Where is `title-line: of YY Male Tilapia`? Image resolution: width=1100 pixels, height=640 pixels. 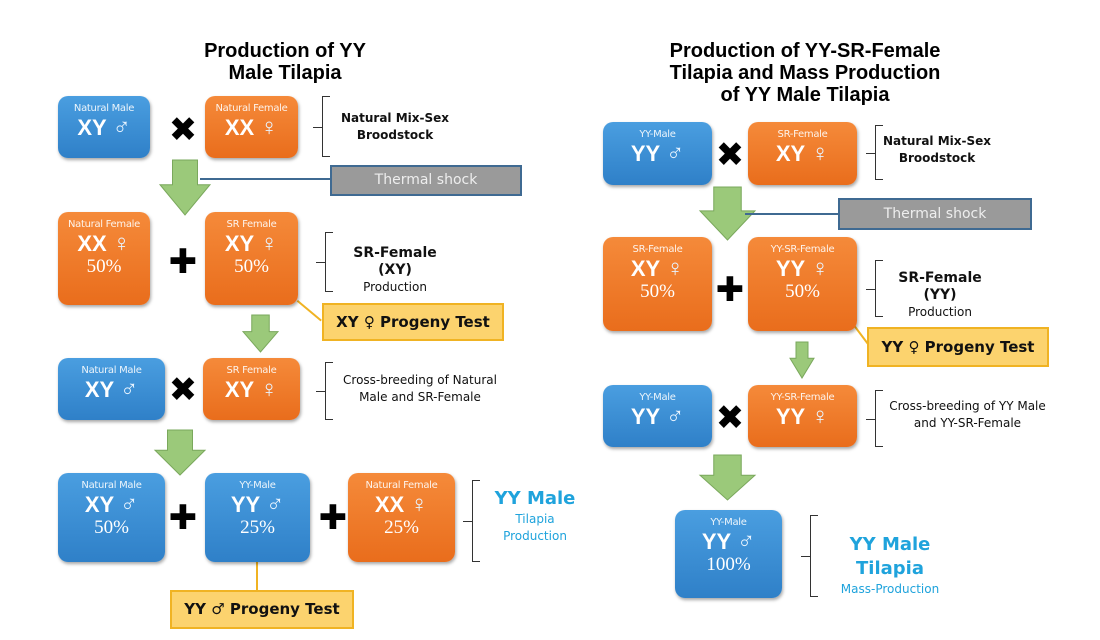
title-line: of YY Male Tilapia is located at coordinates (805, 95).